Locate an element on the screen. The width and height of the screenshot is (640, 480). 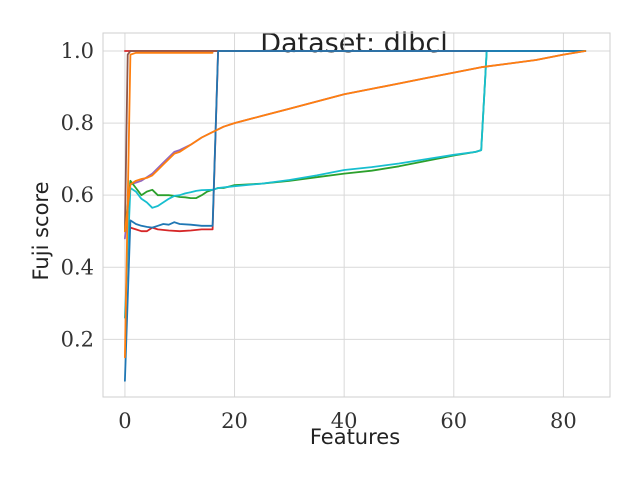
y-axis-label: Fuji score is located at coordinates (41, 230).